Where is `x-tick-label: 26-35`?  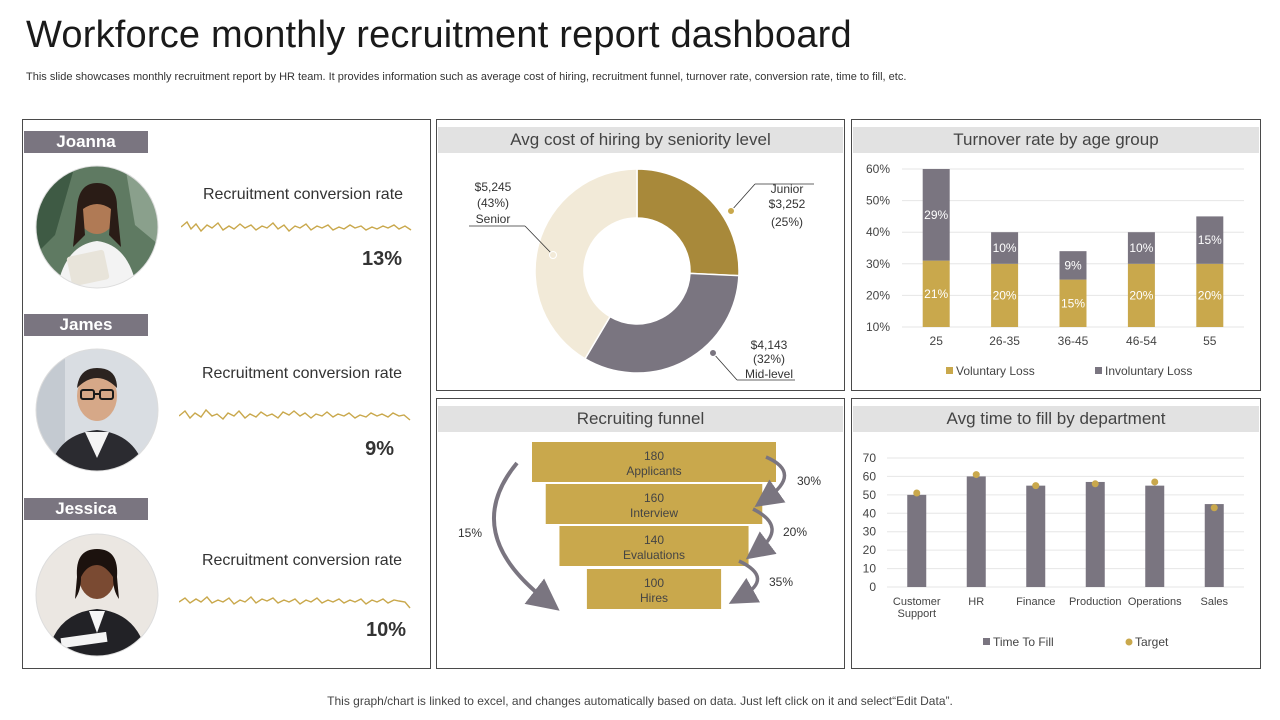
x-tick-label: 26-35 is located at coordinates (1004, 341).